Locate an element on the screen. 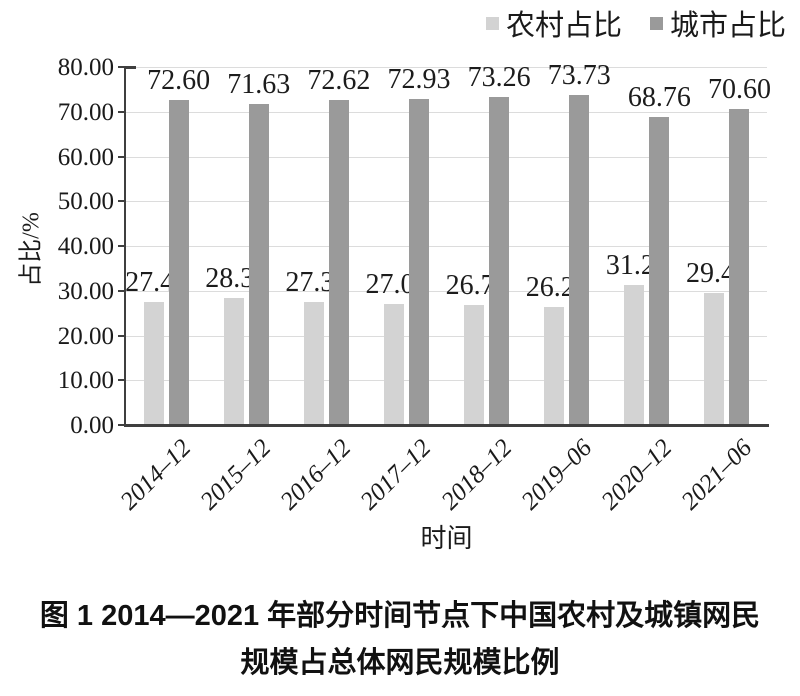  y-axis-tick-label: 20.00 is located at coordinates (85, 336).